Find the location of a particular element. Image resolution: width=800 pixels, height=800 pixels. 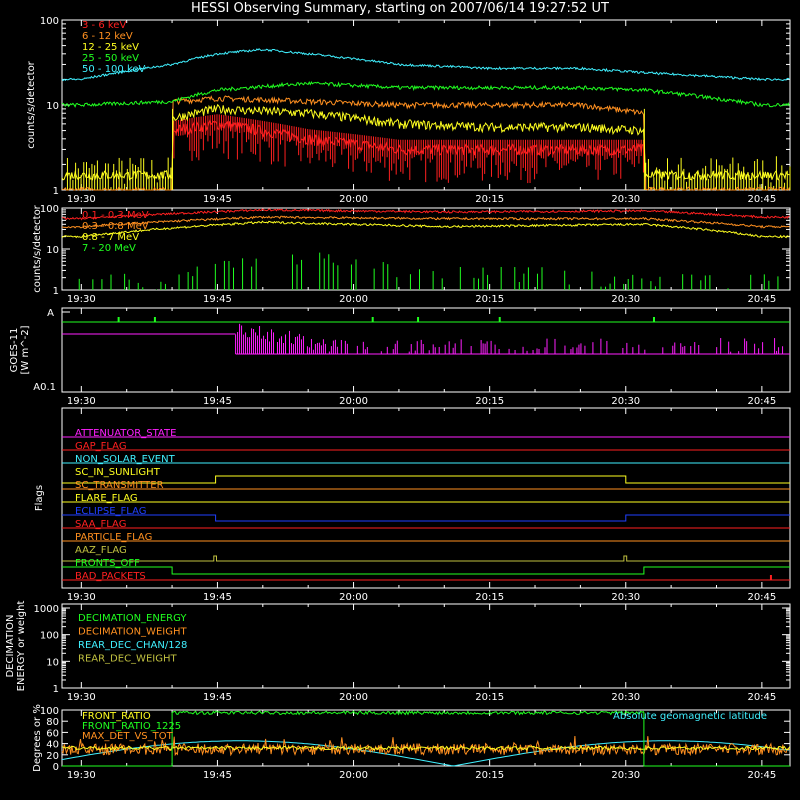

legend-entry: 0.3 - 0.8 MeV is located at coordinates (115, 226).